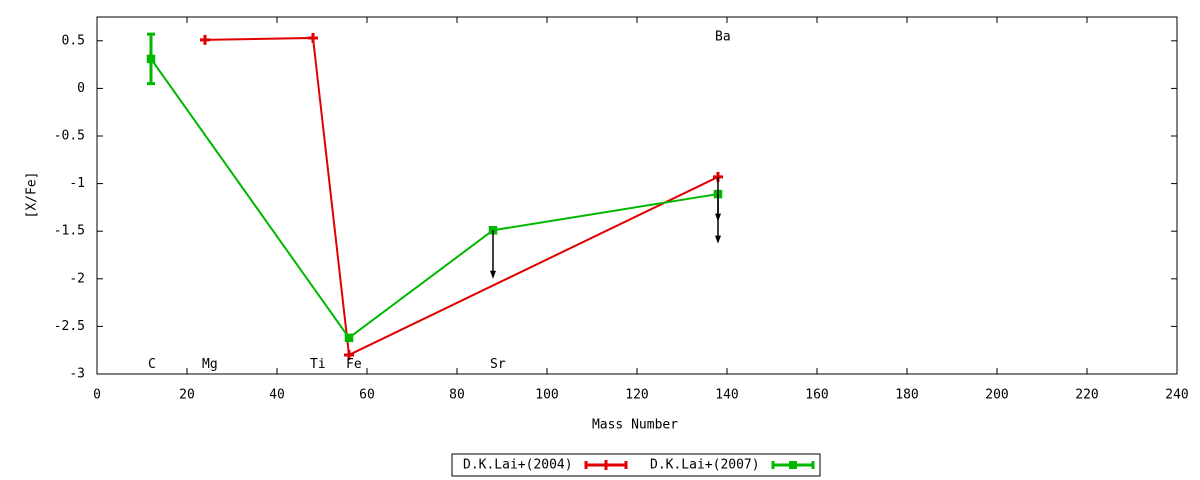  Describe the element at coordinates (187, 395) in the screenshot. I see `x-tick-label: 20` at that location.